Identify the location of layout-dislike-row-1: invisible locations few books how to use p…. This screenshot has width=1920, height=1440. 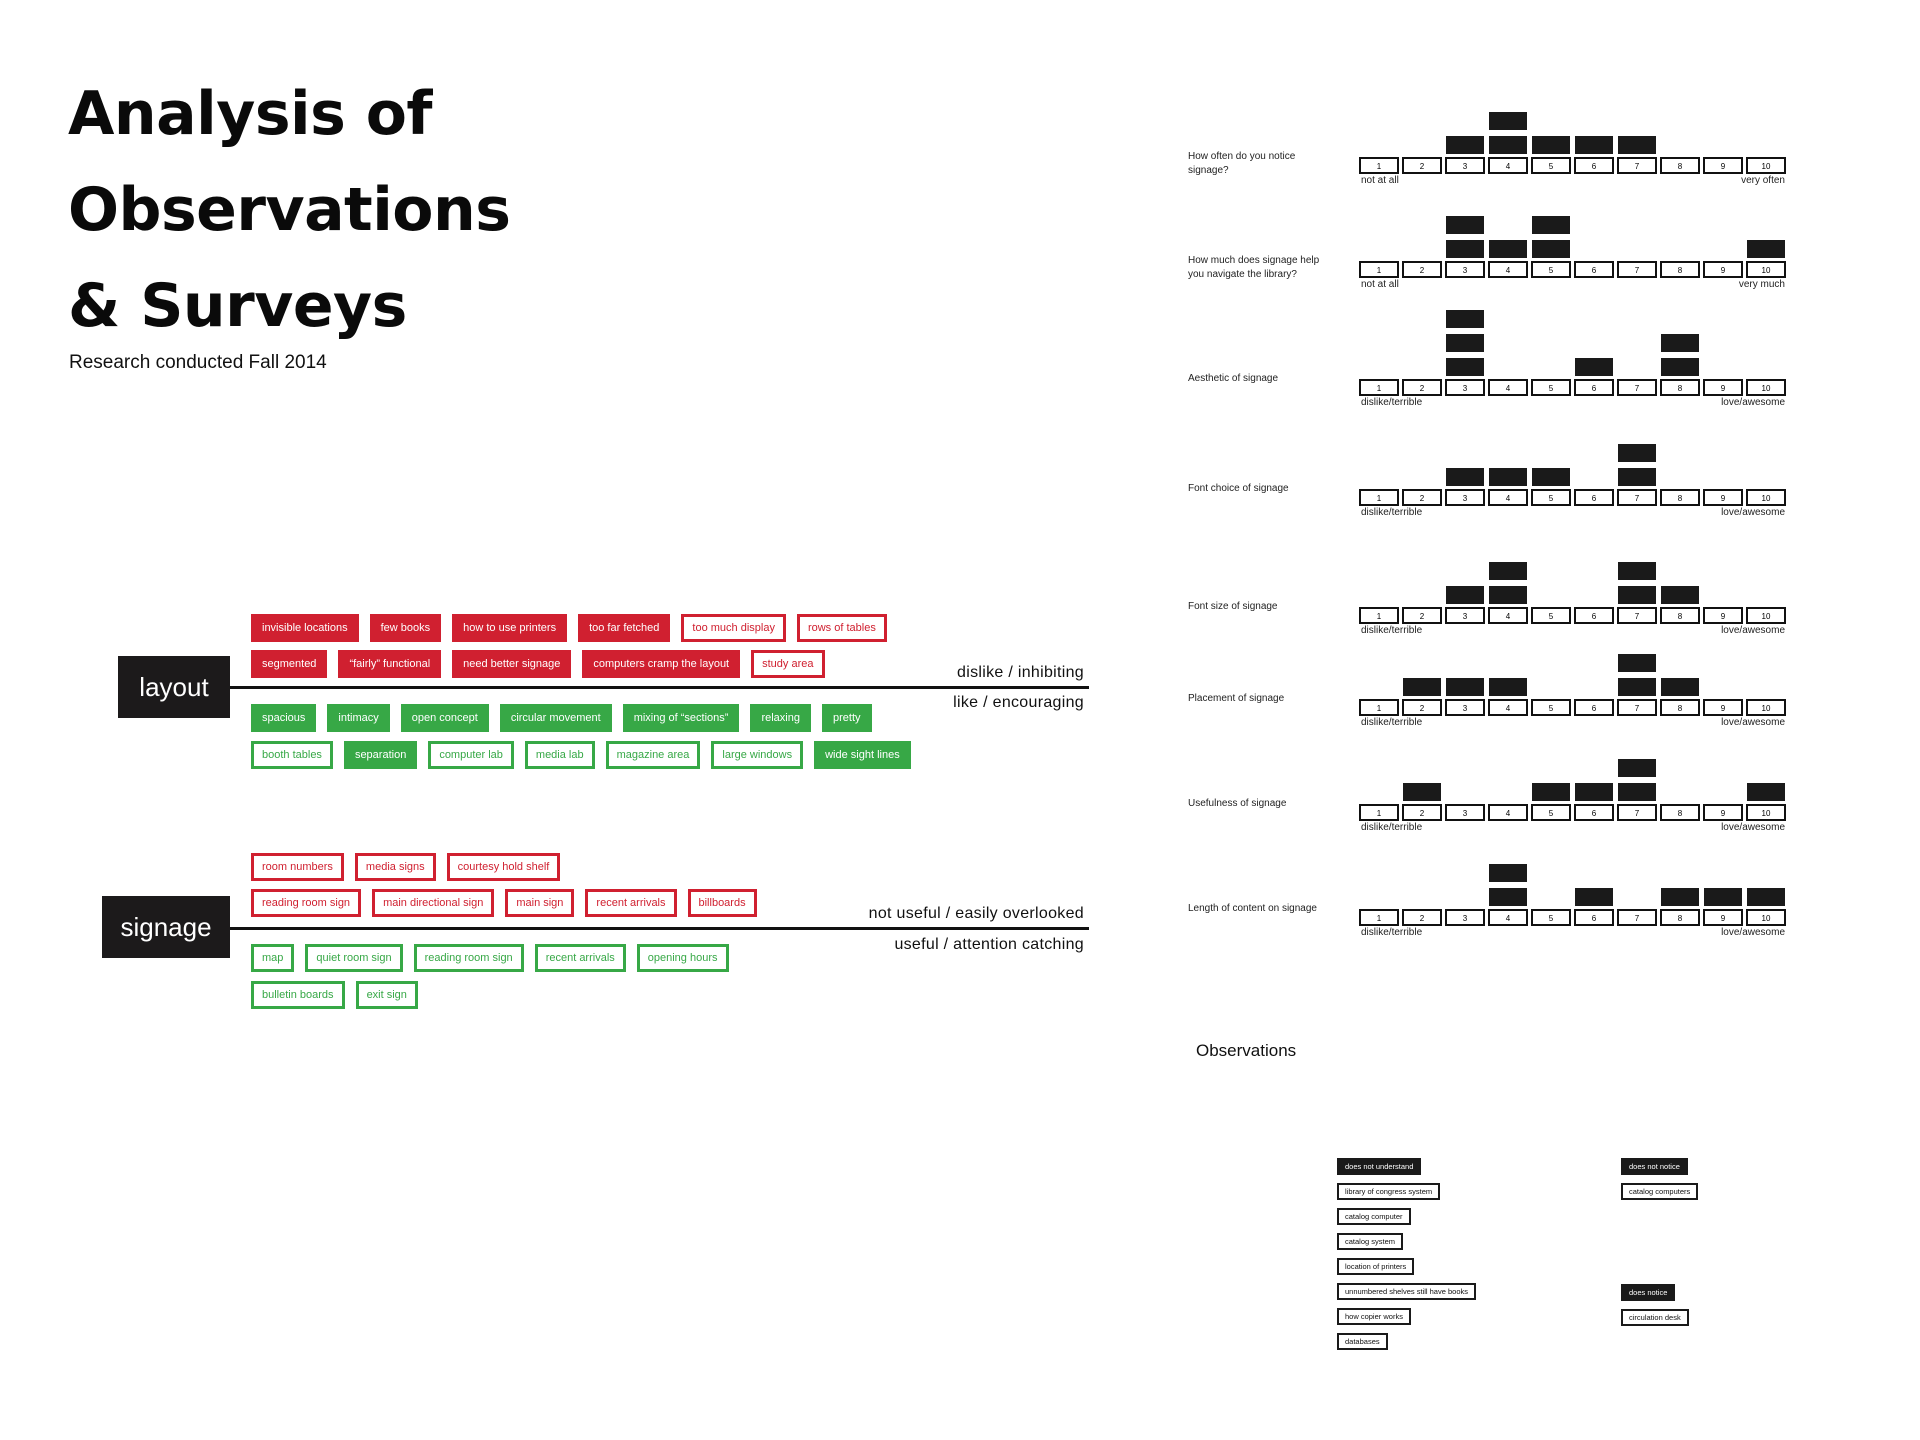
(569, 628).